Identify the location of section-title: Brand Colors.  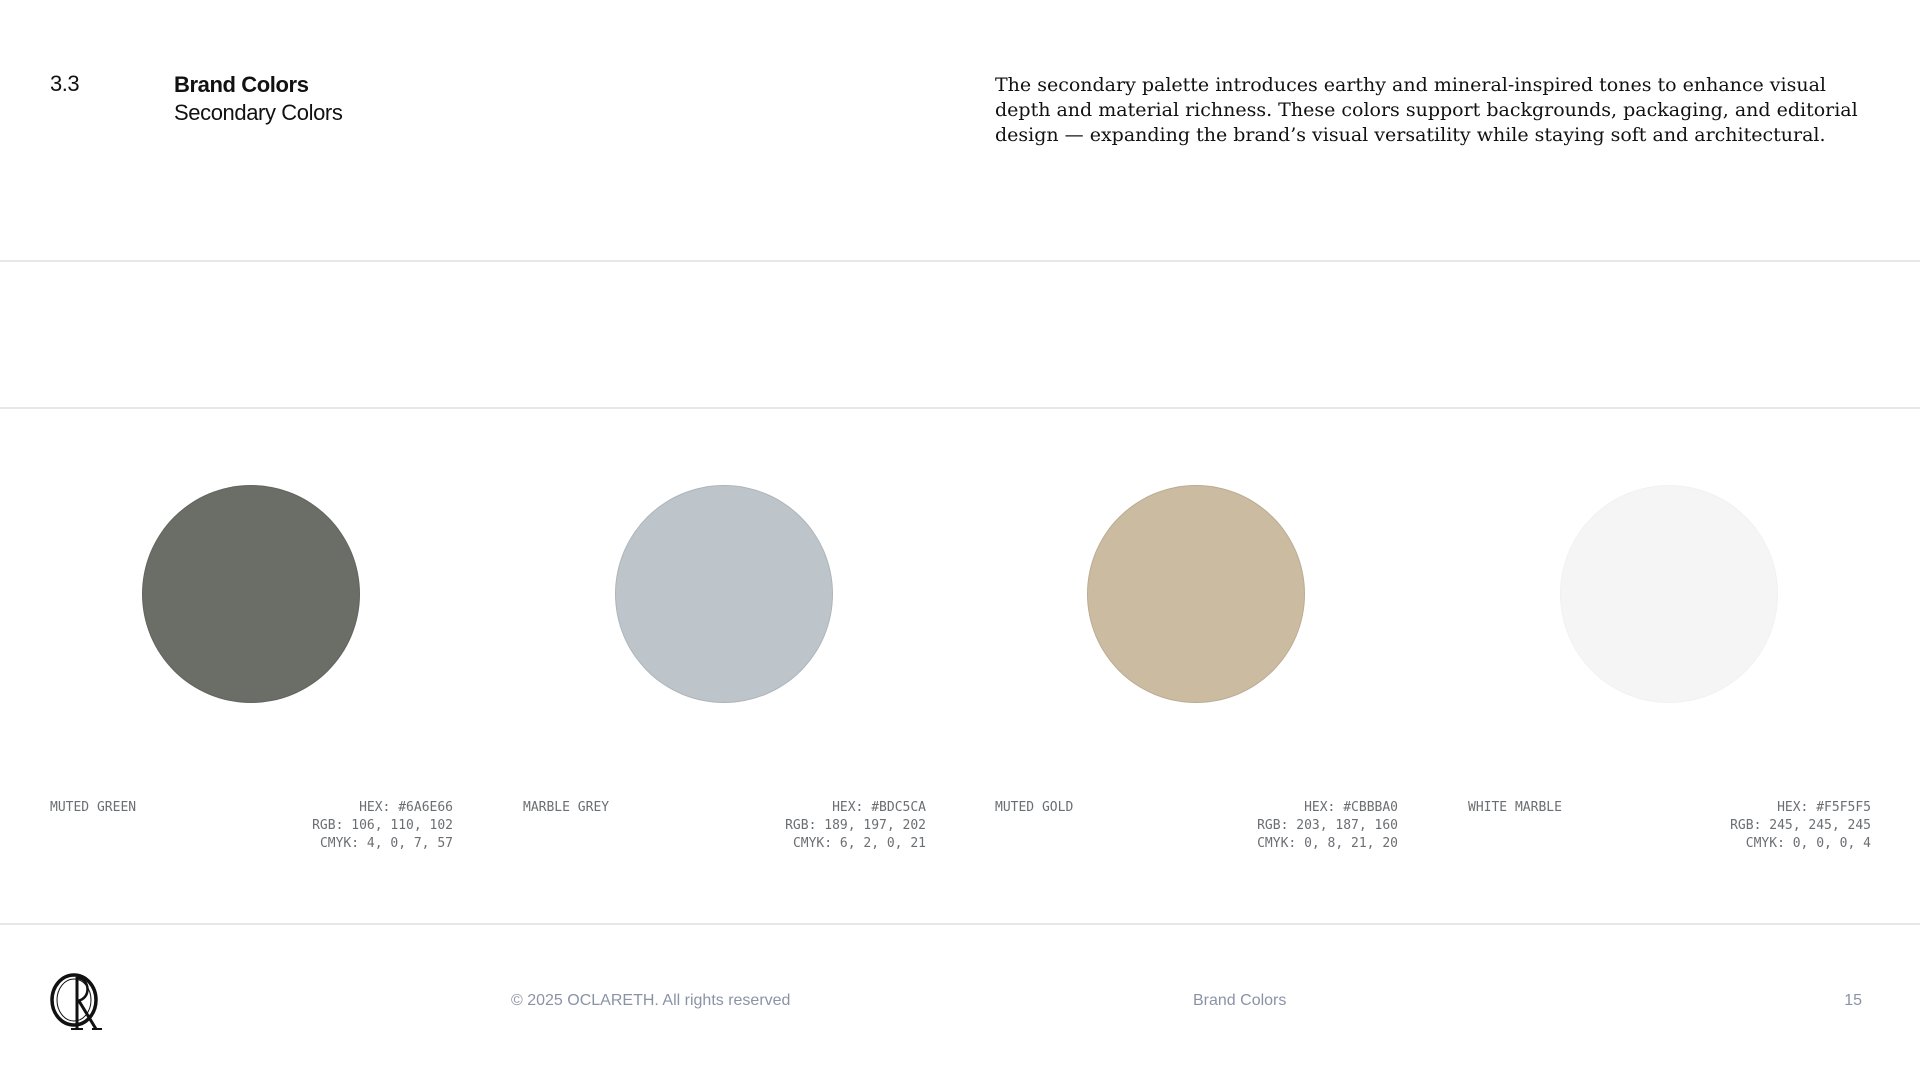
(241, 84).